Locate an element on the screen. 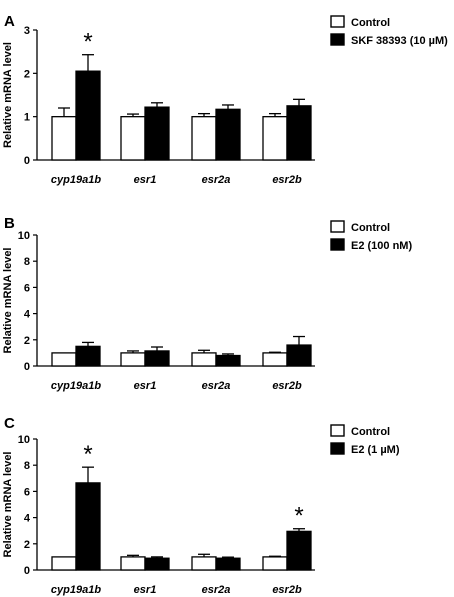  panel-label: C is located at coordinates (9, 423).